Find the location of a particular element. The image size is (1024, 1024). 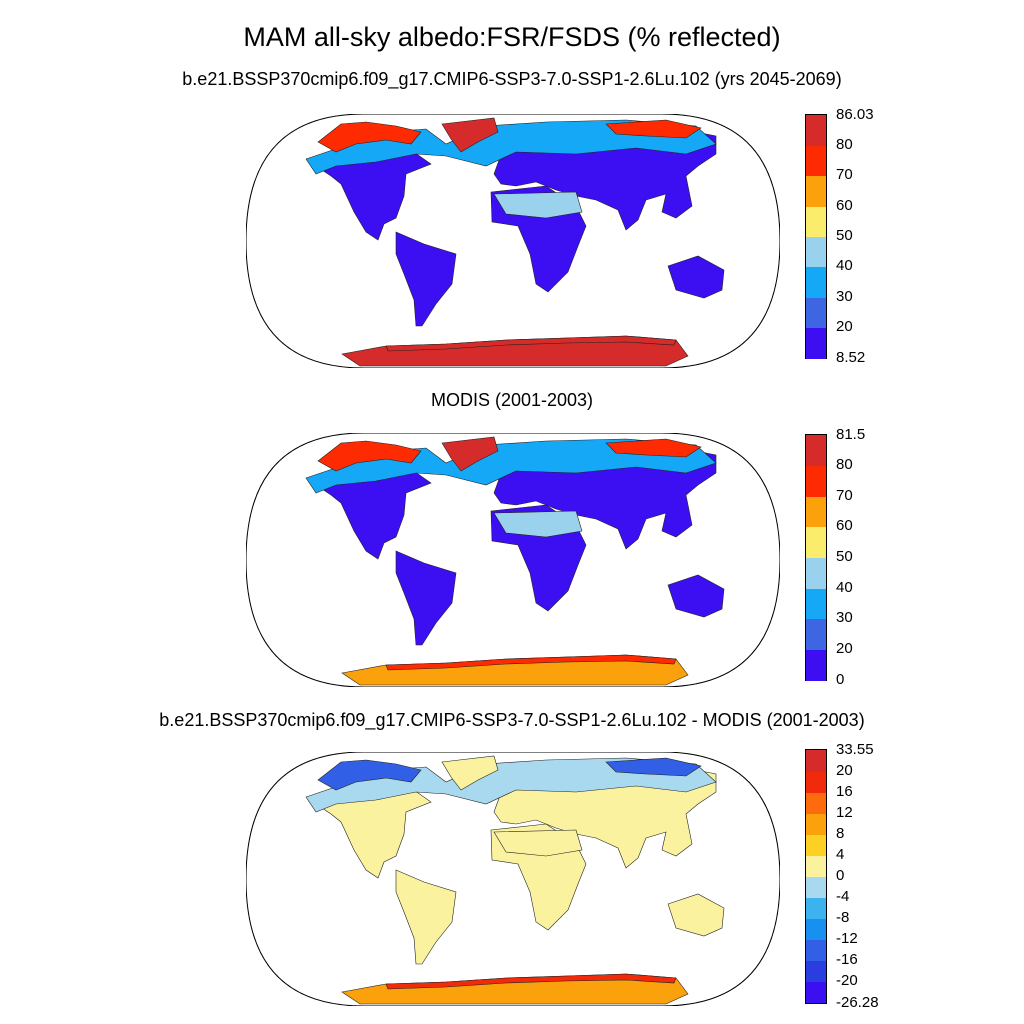

colorbar-label: 86.03 is located at coordinates (855, 114).